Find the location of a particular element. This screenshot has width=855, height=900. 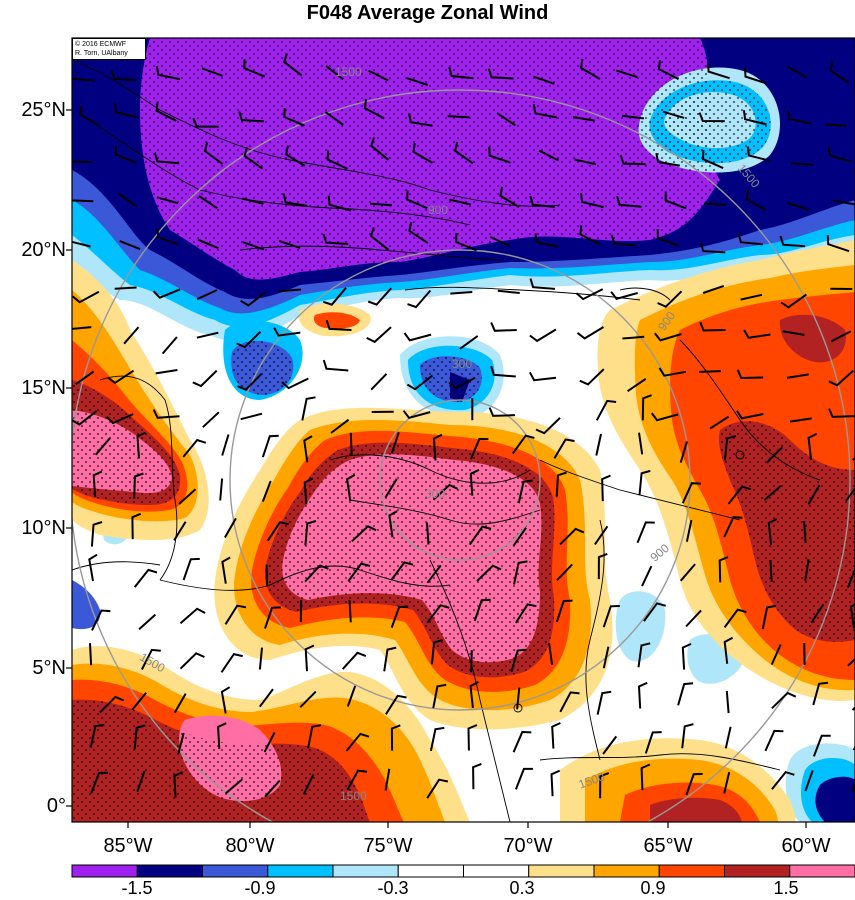

latitude-label: 10°N is located at coordinates (43, 528).